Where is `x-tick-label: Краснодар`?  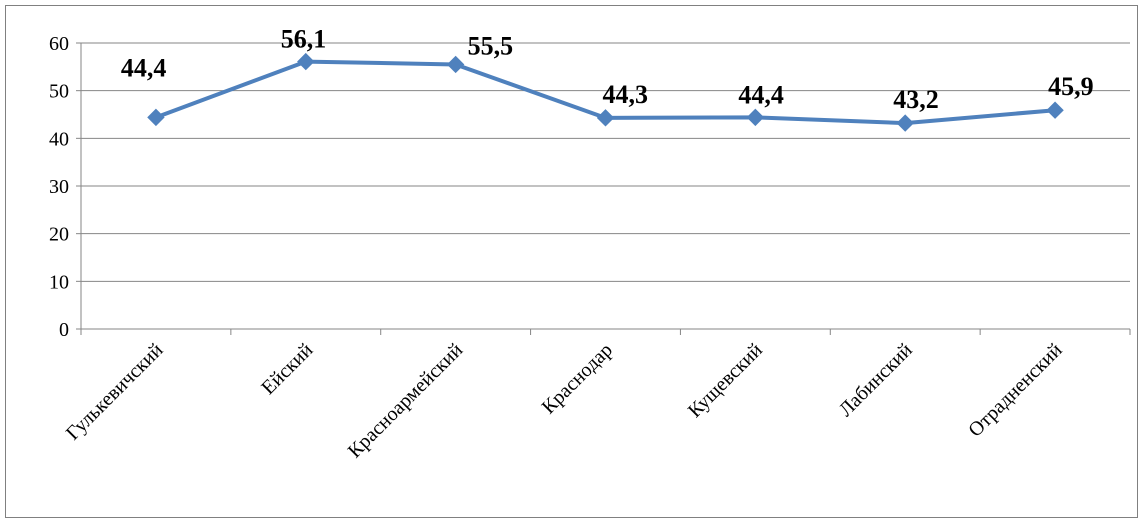
x-tick-label: Краснодар is located at coordinates (577, 378).